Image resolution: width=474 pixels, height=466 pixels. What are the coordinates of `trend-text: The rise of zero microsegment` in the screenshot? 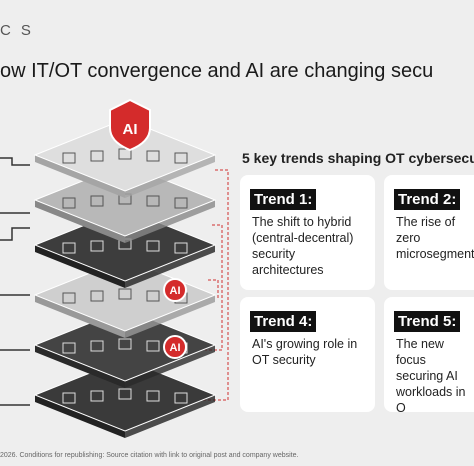 It's located at (435, 238).